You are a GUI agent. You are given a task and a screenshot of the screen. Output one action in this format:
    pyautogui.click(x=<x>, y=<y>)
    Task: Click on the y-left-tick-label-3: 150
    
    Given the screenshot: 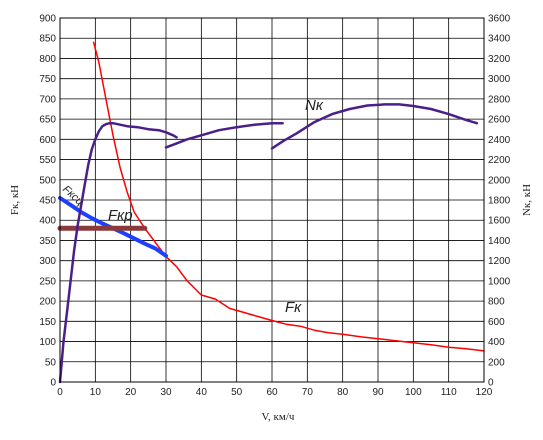 What is the action you would take?
    pyautogui.click(x=47, y=322)
    